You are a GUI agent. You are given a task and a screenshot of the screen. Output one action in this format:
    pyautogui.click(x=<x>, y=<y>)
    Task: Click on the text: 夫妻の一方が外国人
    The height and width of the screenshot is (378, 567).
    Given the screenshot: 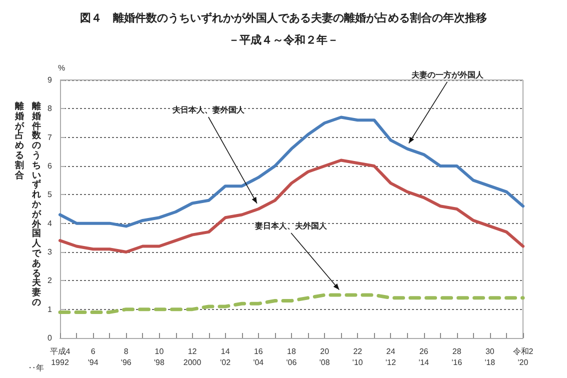 What is the action you would take?
    pyautogui.click(x=447, y=74)
    